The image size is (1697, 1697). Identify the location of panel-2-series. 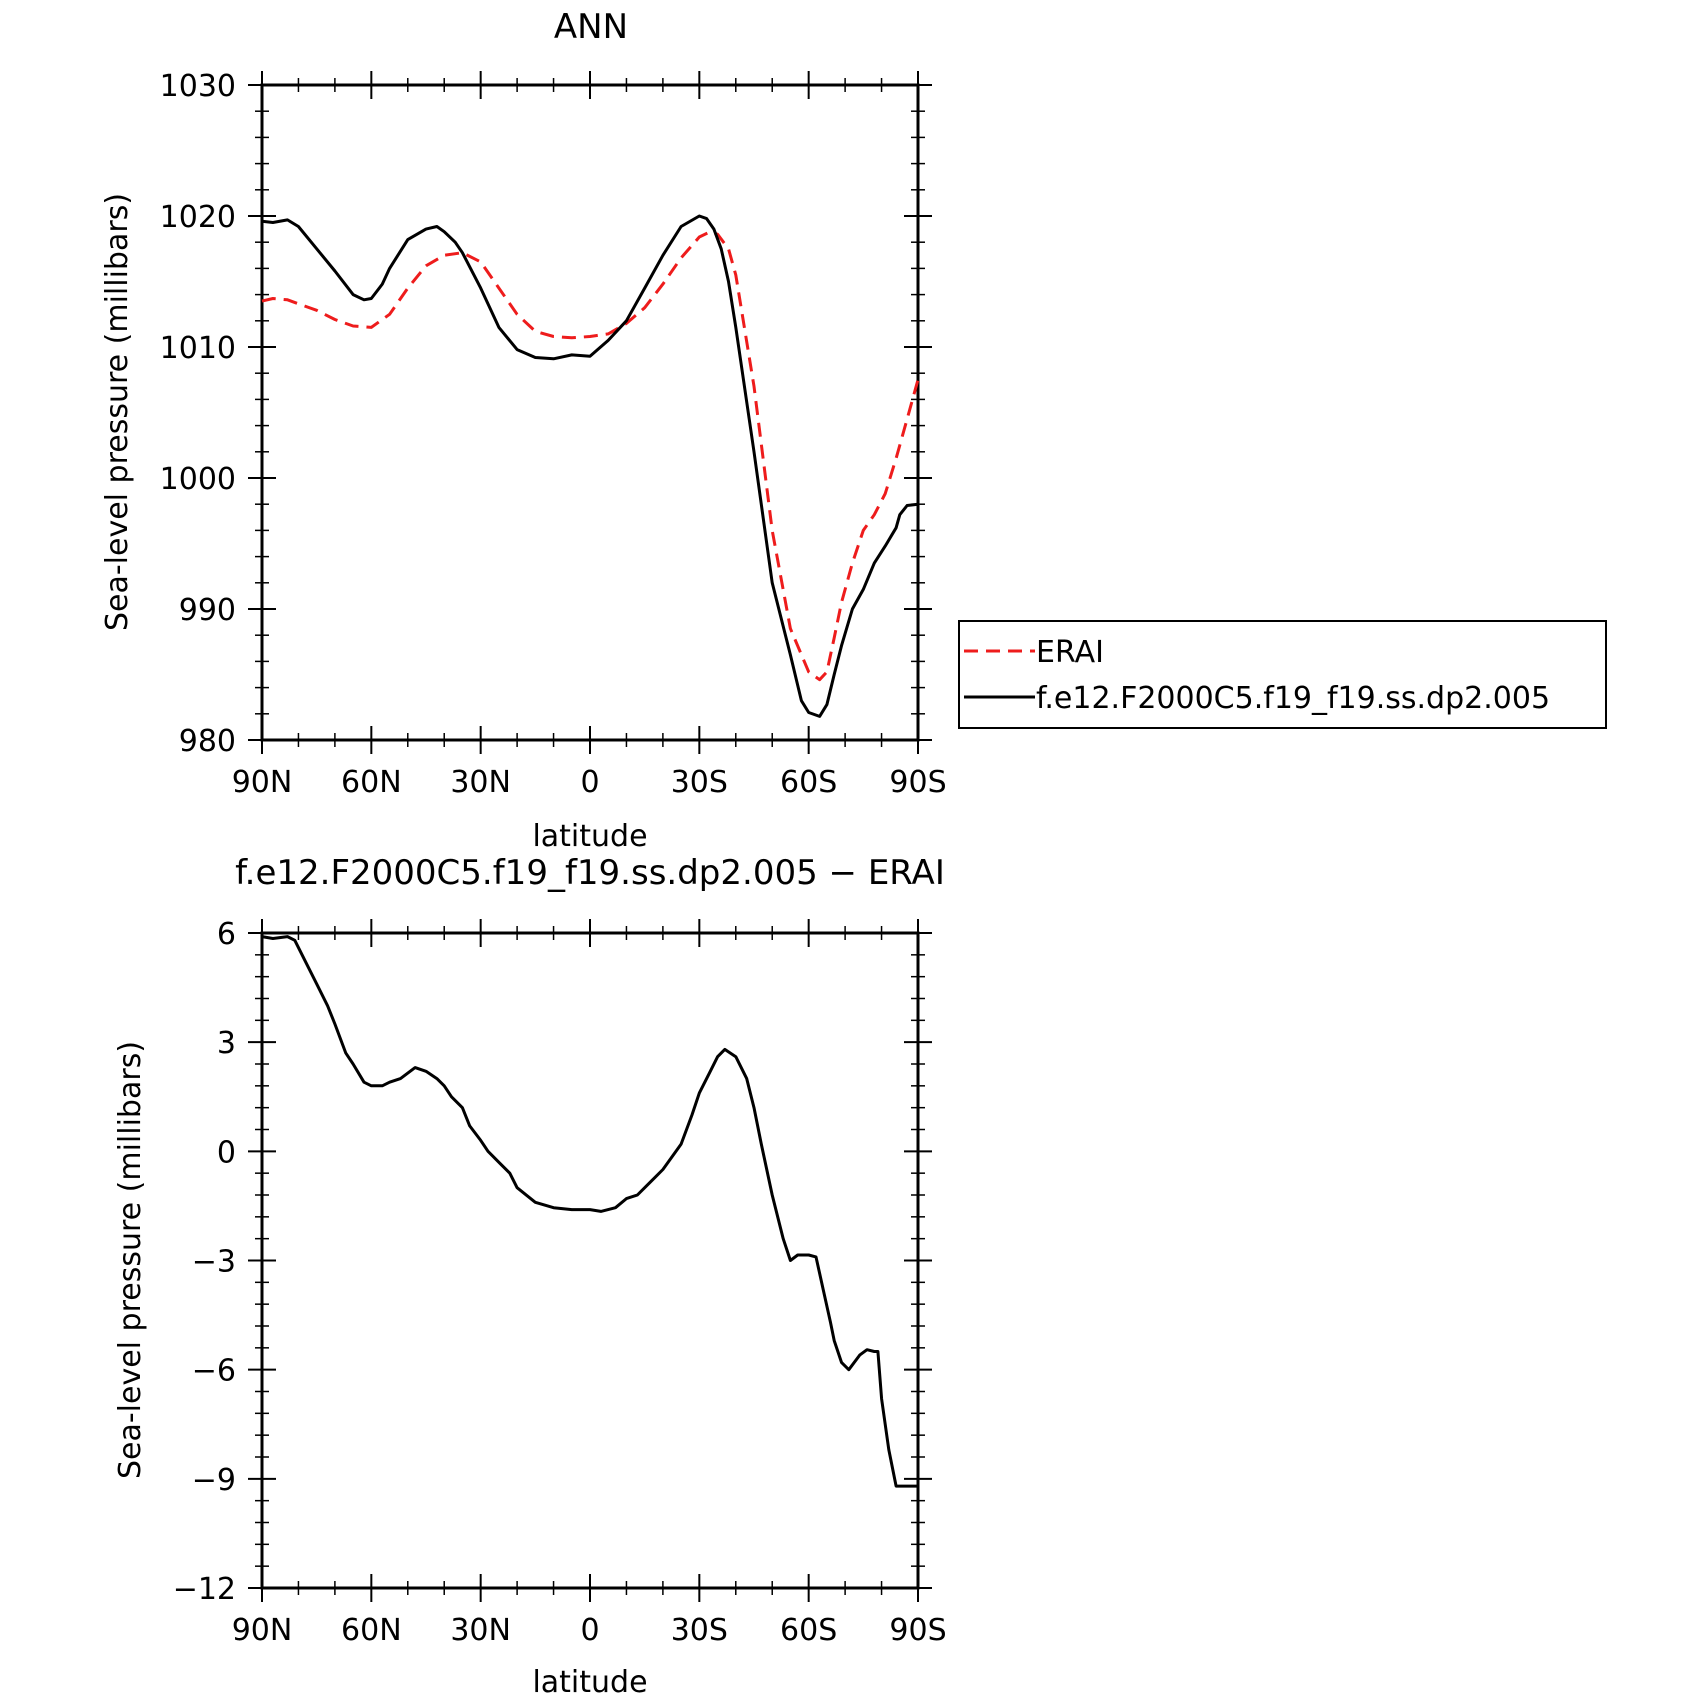
(589, 1211).